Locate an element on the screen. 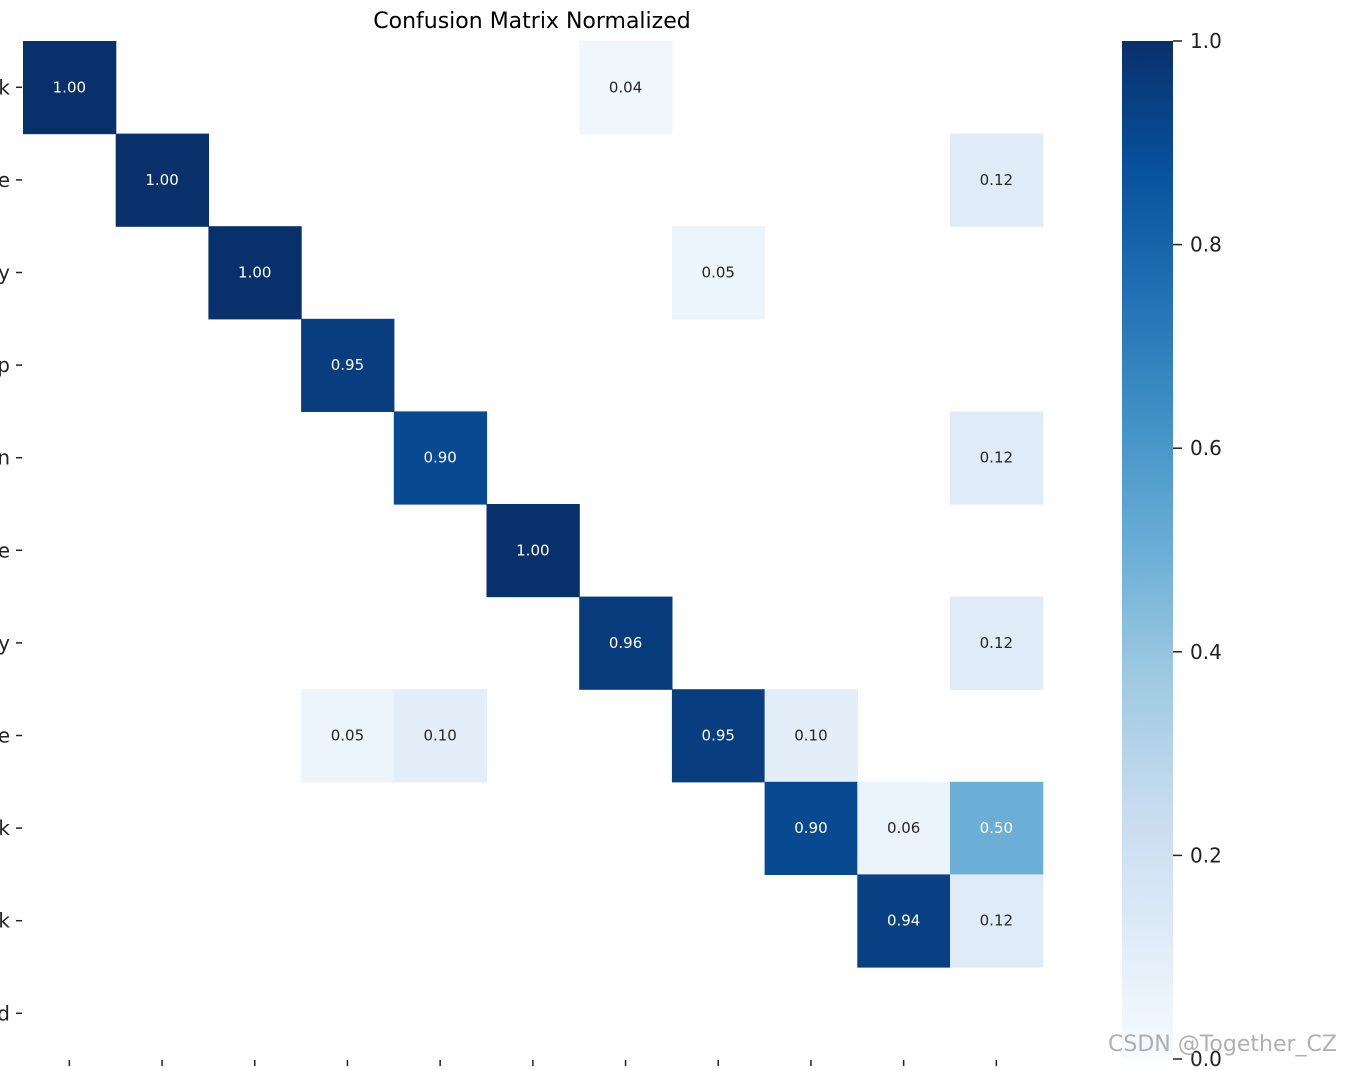 This screenshot has width=1362, height=1070. colorbar is located at coordinates (1147, 550).